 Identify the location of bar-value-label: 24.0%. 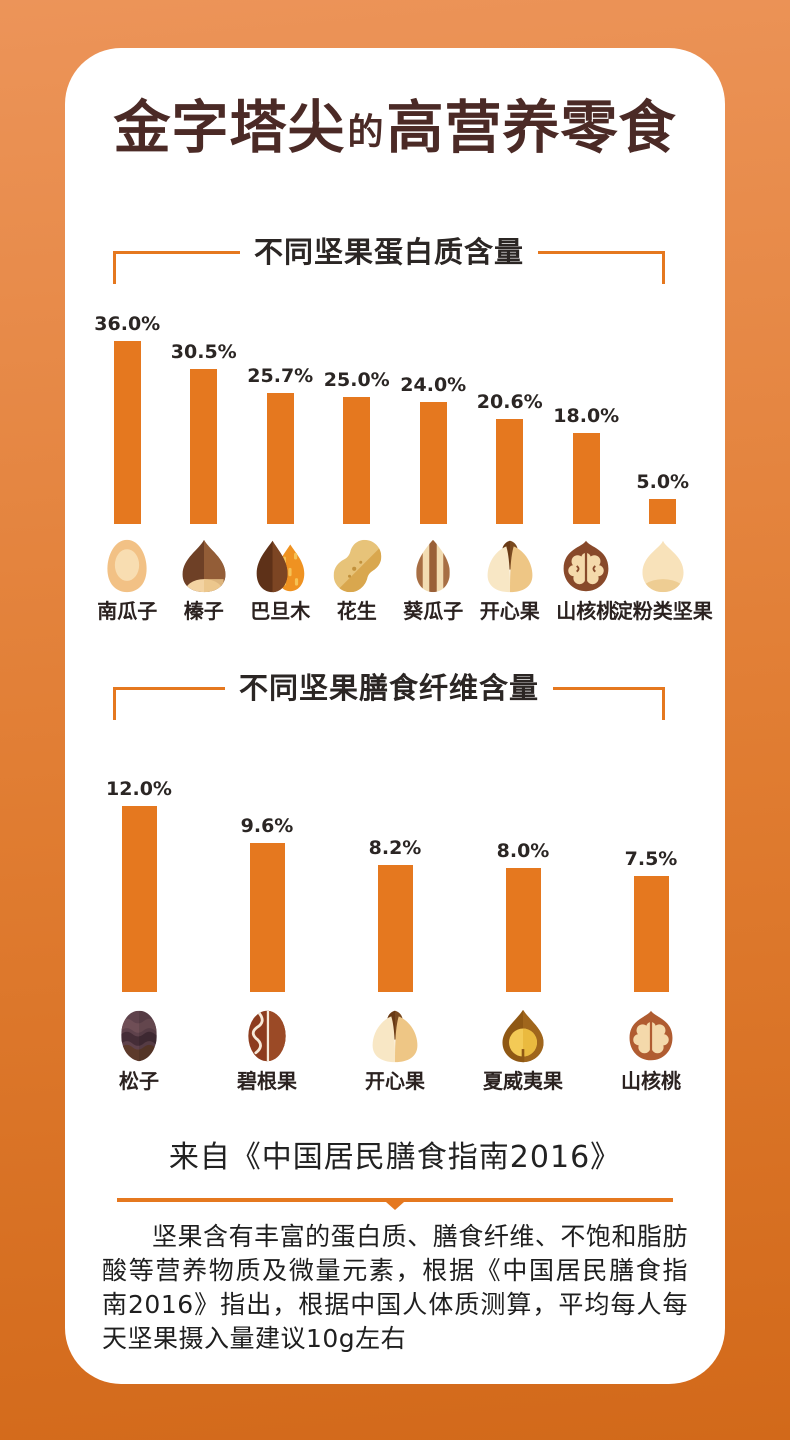
(433, 385).